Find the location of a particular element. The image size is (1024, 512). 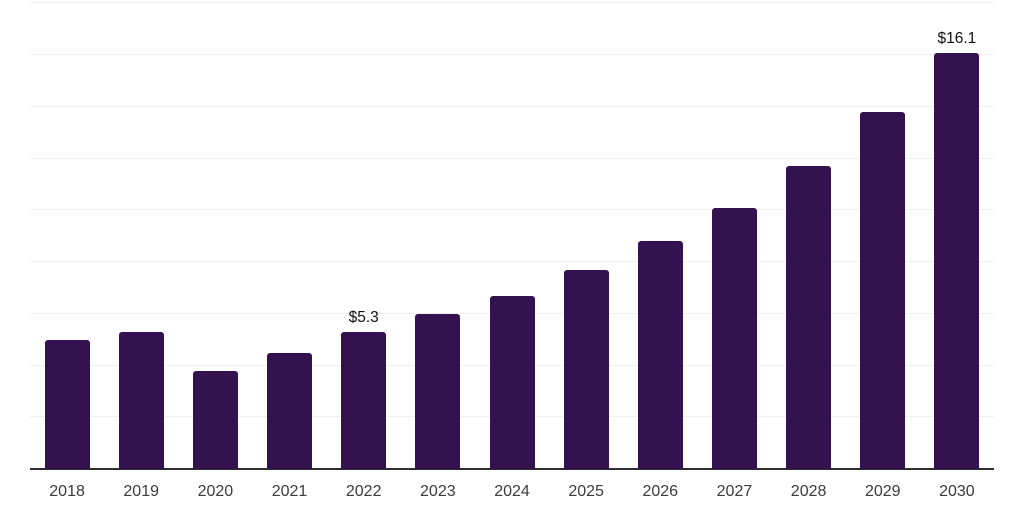

data-label-2022: $5.3 is located at coordinates (363, 317).